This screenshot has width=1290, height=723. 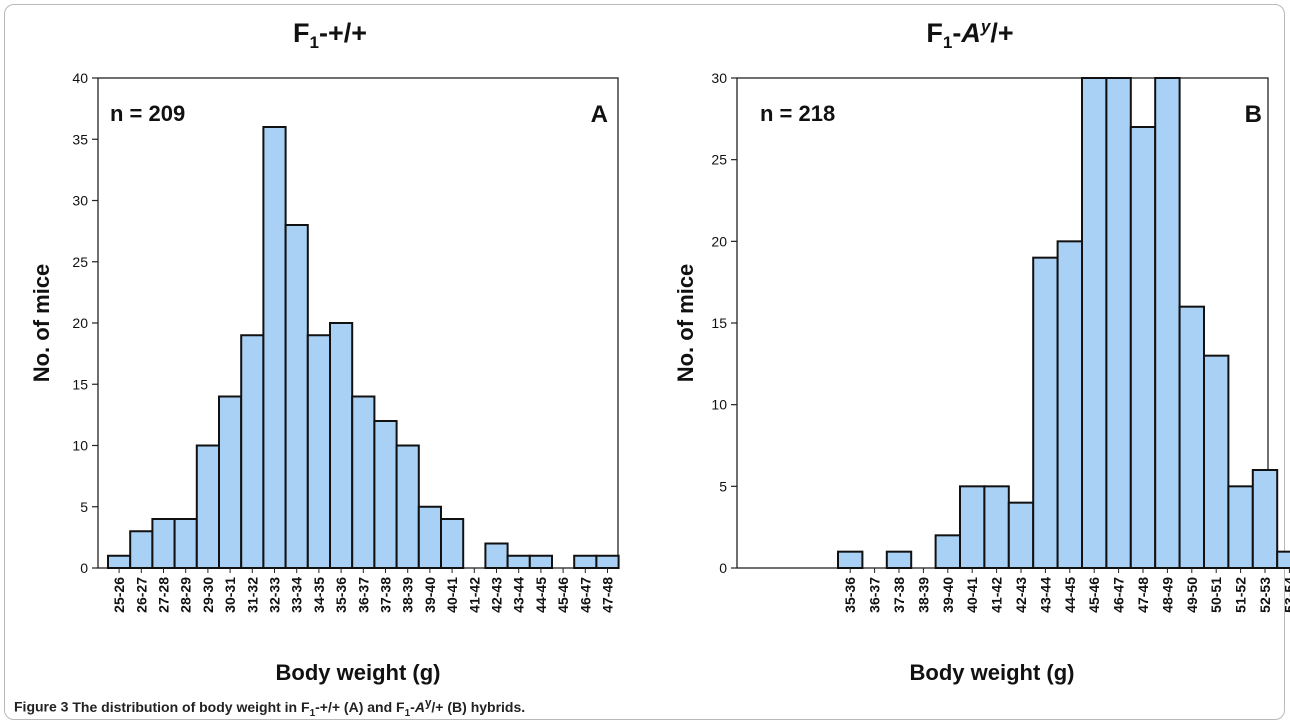 I want to click on chart-a-xlabel: Body weight (g), so click(x=358, y=672).